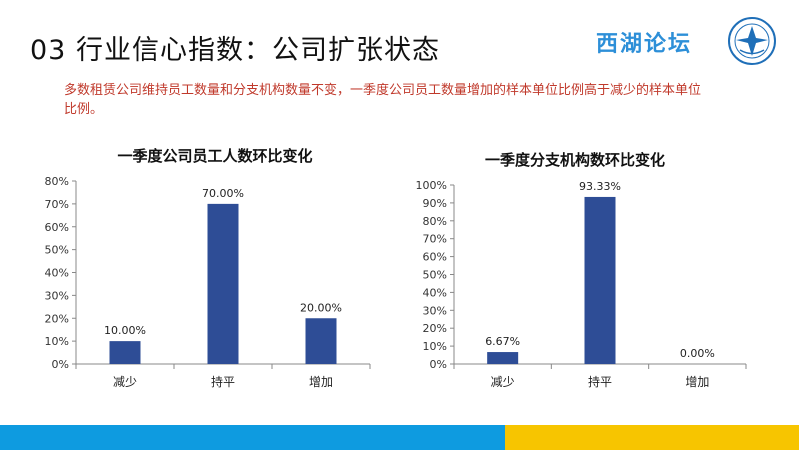 The height and width of the screenshot is (450, 799). Describe the element at coordinates (697, 353) in the screenshot. I see `data-label: 0.00%` at that location.